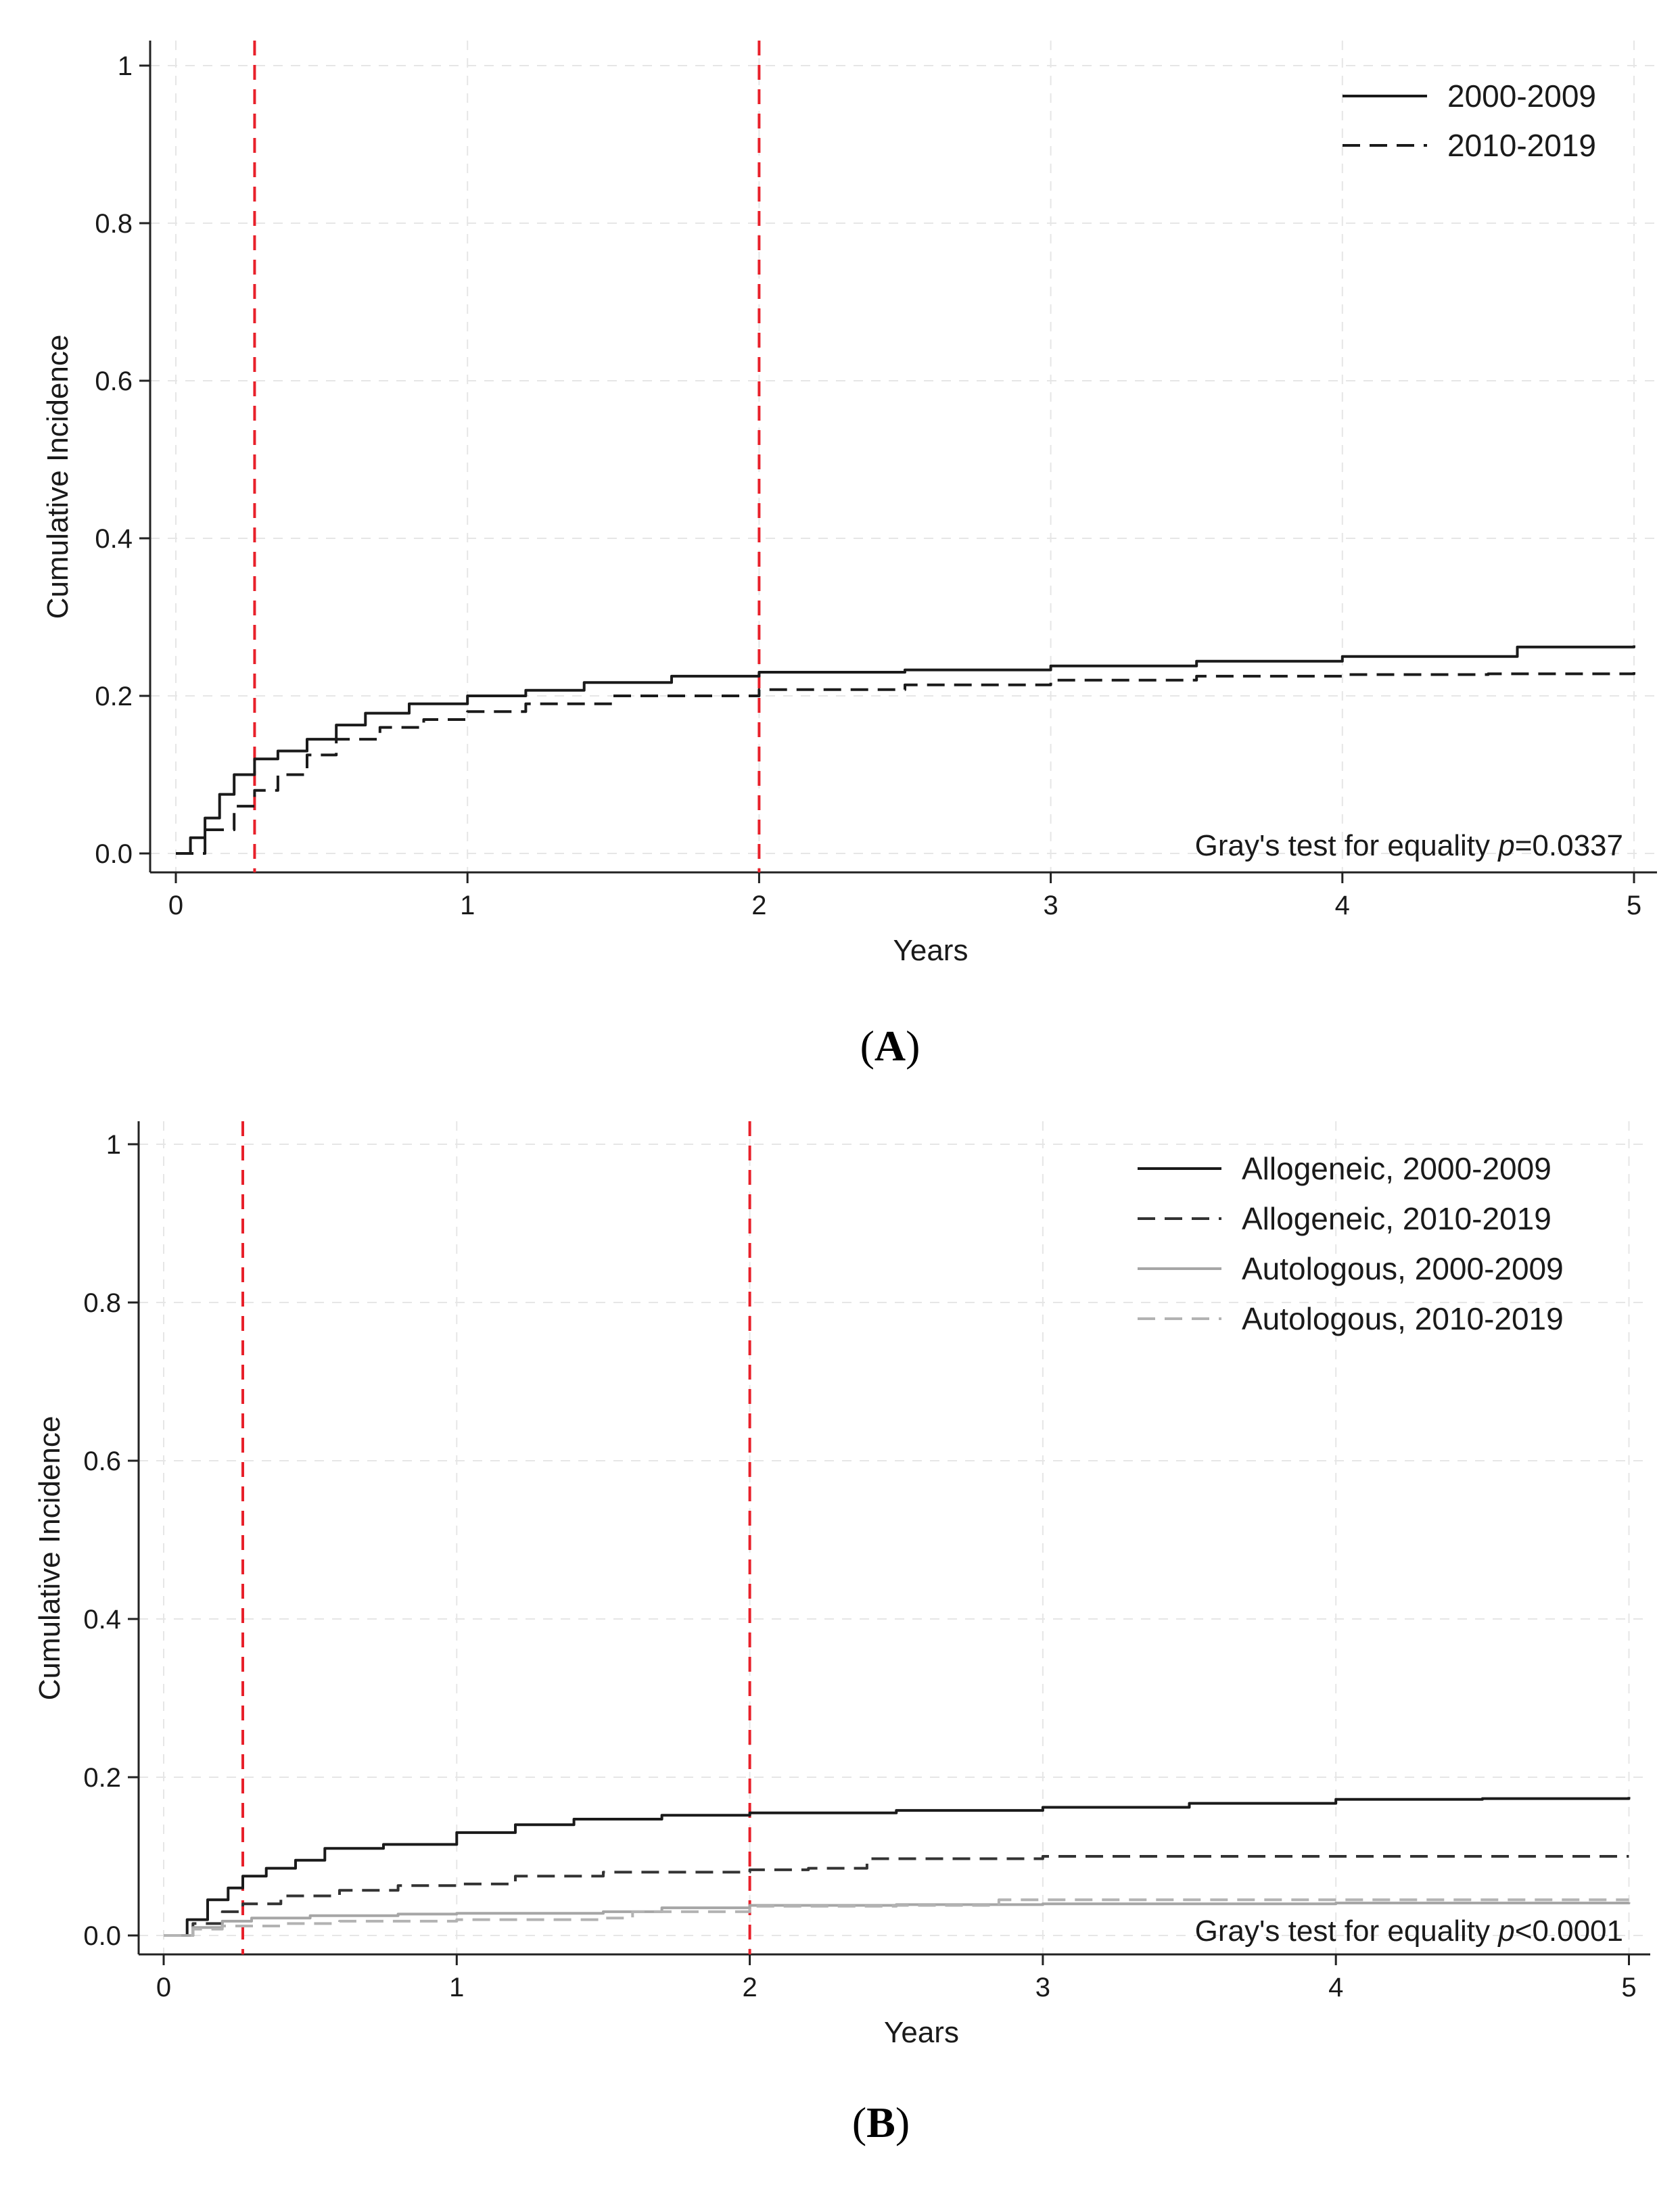  Describe the element at coordinates (456, 1987) in the screenshot. I see `x-tick-label-b: 1` at that location.